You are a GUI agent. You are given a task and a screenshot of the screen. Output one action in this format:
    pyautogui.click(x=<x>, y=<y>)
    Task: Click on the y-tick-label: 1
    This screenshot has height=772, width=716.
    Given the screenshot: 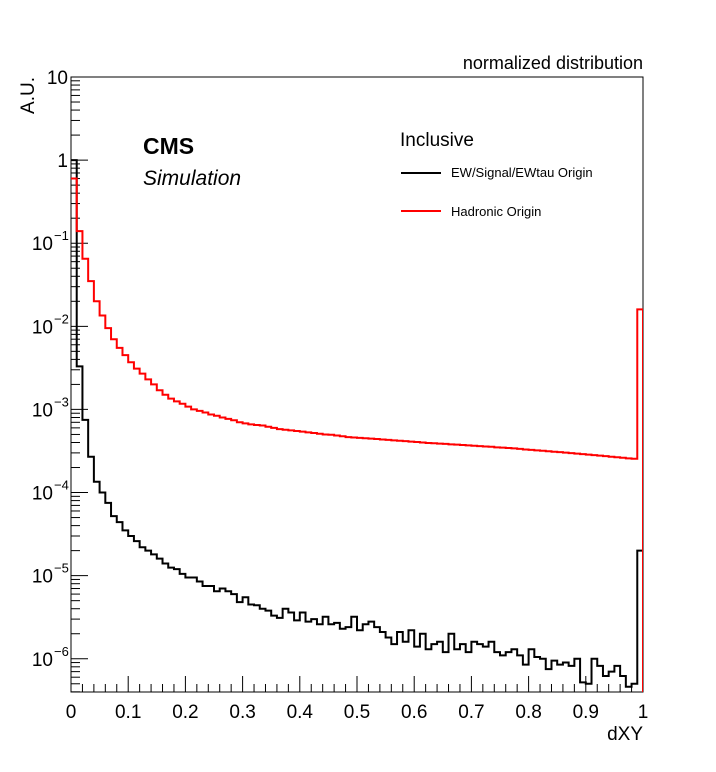 What is the action you would take?
    pyautogui.click(x=62, y=161)
    